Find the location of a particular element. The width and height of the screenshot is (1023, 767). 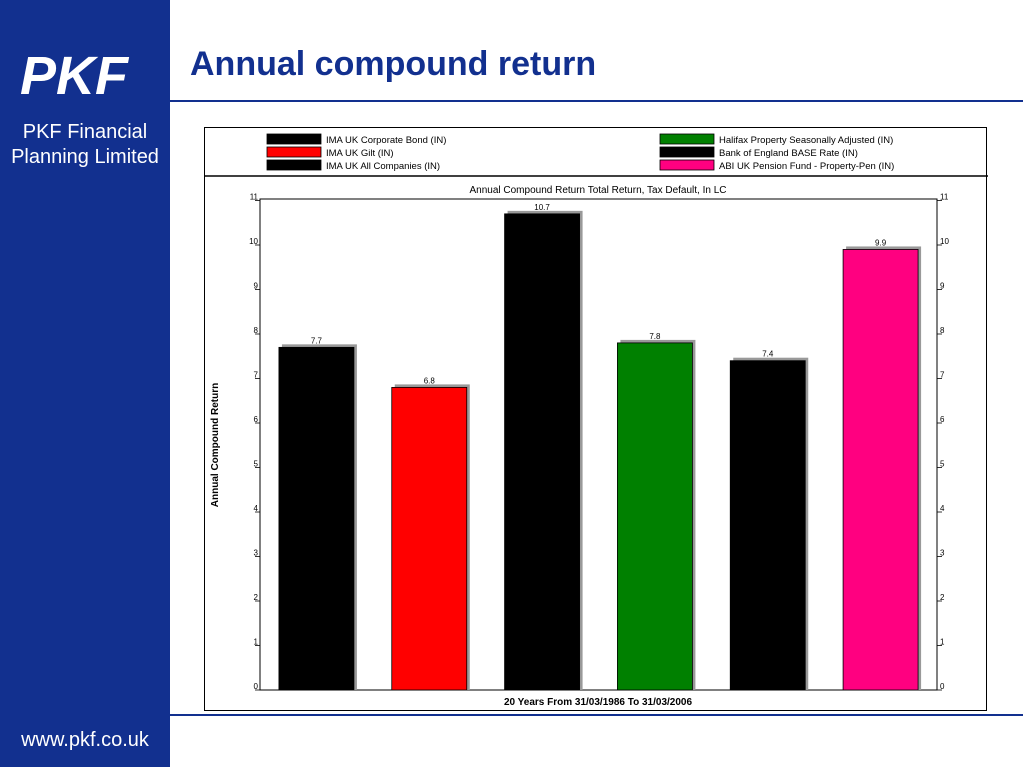

y-axis-label: Annual Compound Return is located at coordinates (215, 445).